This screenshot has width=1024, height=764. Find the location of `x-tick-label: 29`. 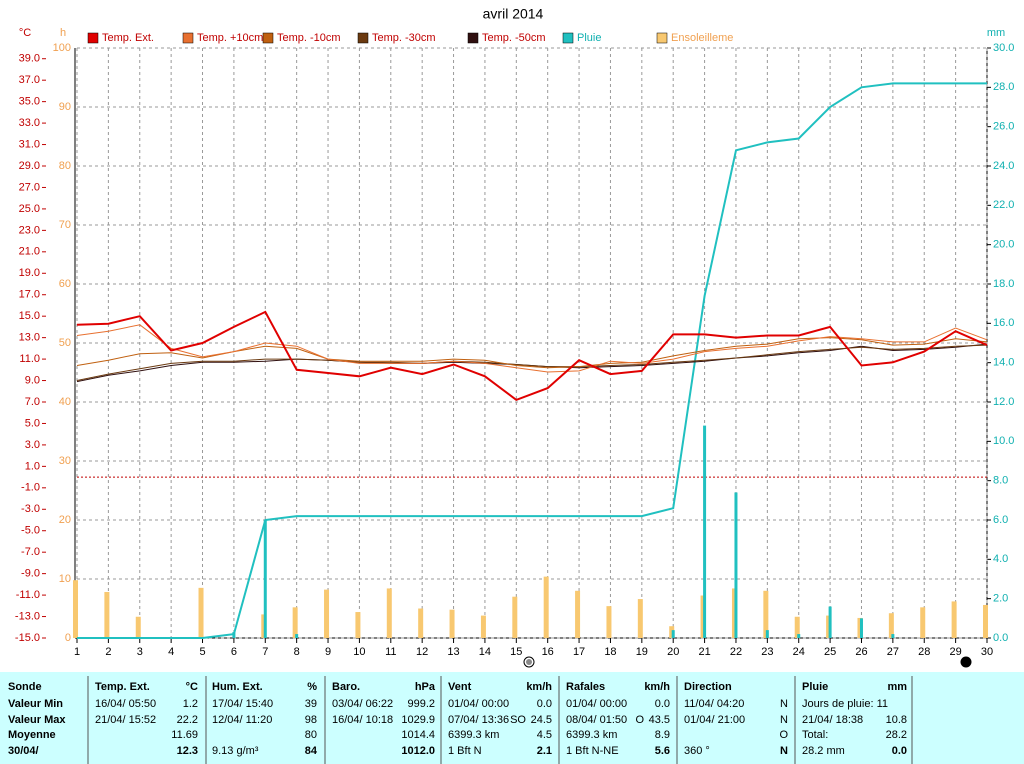

x-tick-label: 29 is located at coordinates (955, 652).